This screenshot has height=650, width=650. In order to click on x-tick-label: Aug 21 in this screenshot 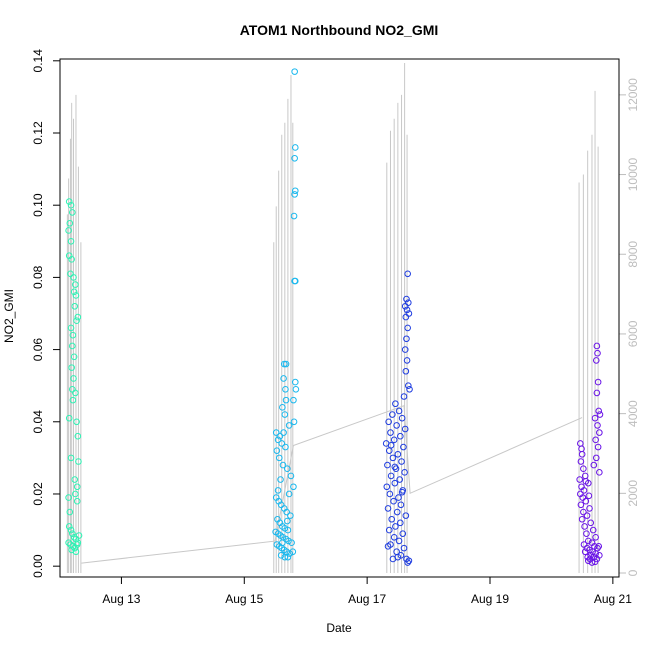, I will do `click(613, 599)`.